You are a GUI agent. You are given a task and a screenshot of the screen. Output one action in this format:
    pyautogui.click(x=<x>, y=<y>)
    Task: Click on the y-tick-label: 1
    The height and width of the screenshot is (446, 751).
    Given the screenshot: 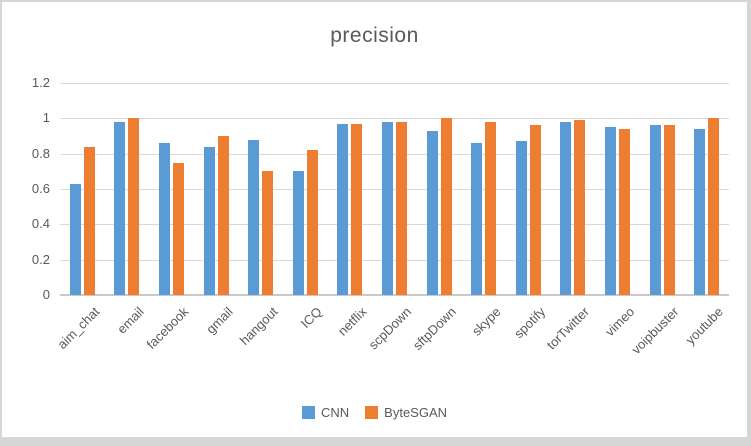 What is the action you would take?
    pyautogui.click(x=46, y=118)
    